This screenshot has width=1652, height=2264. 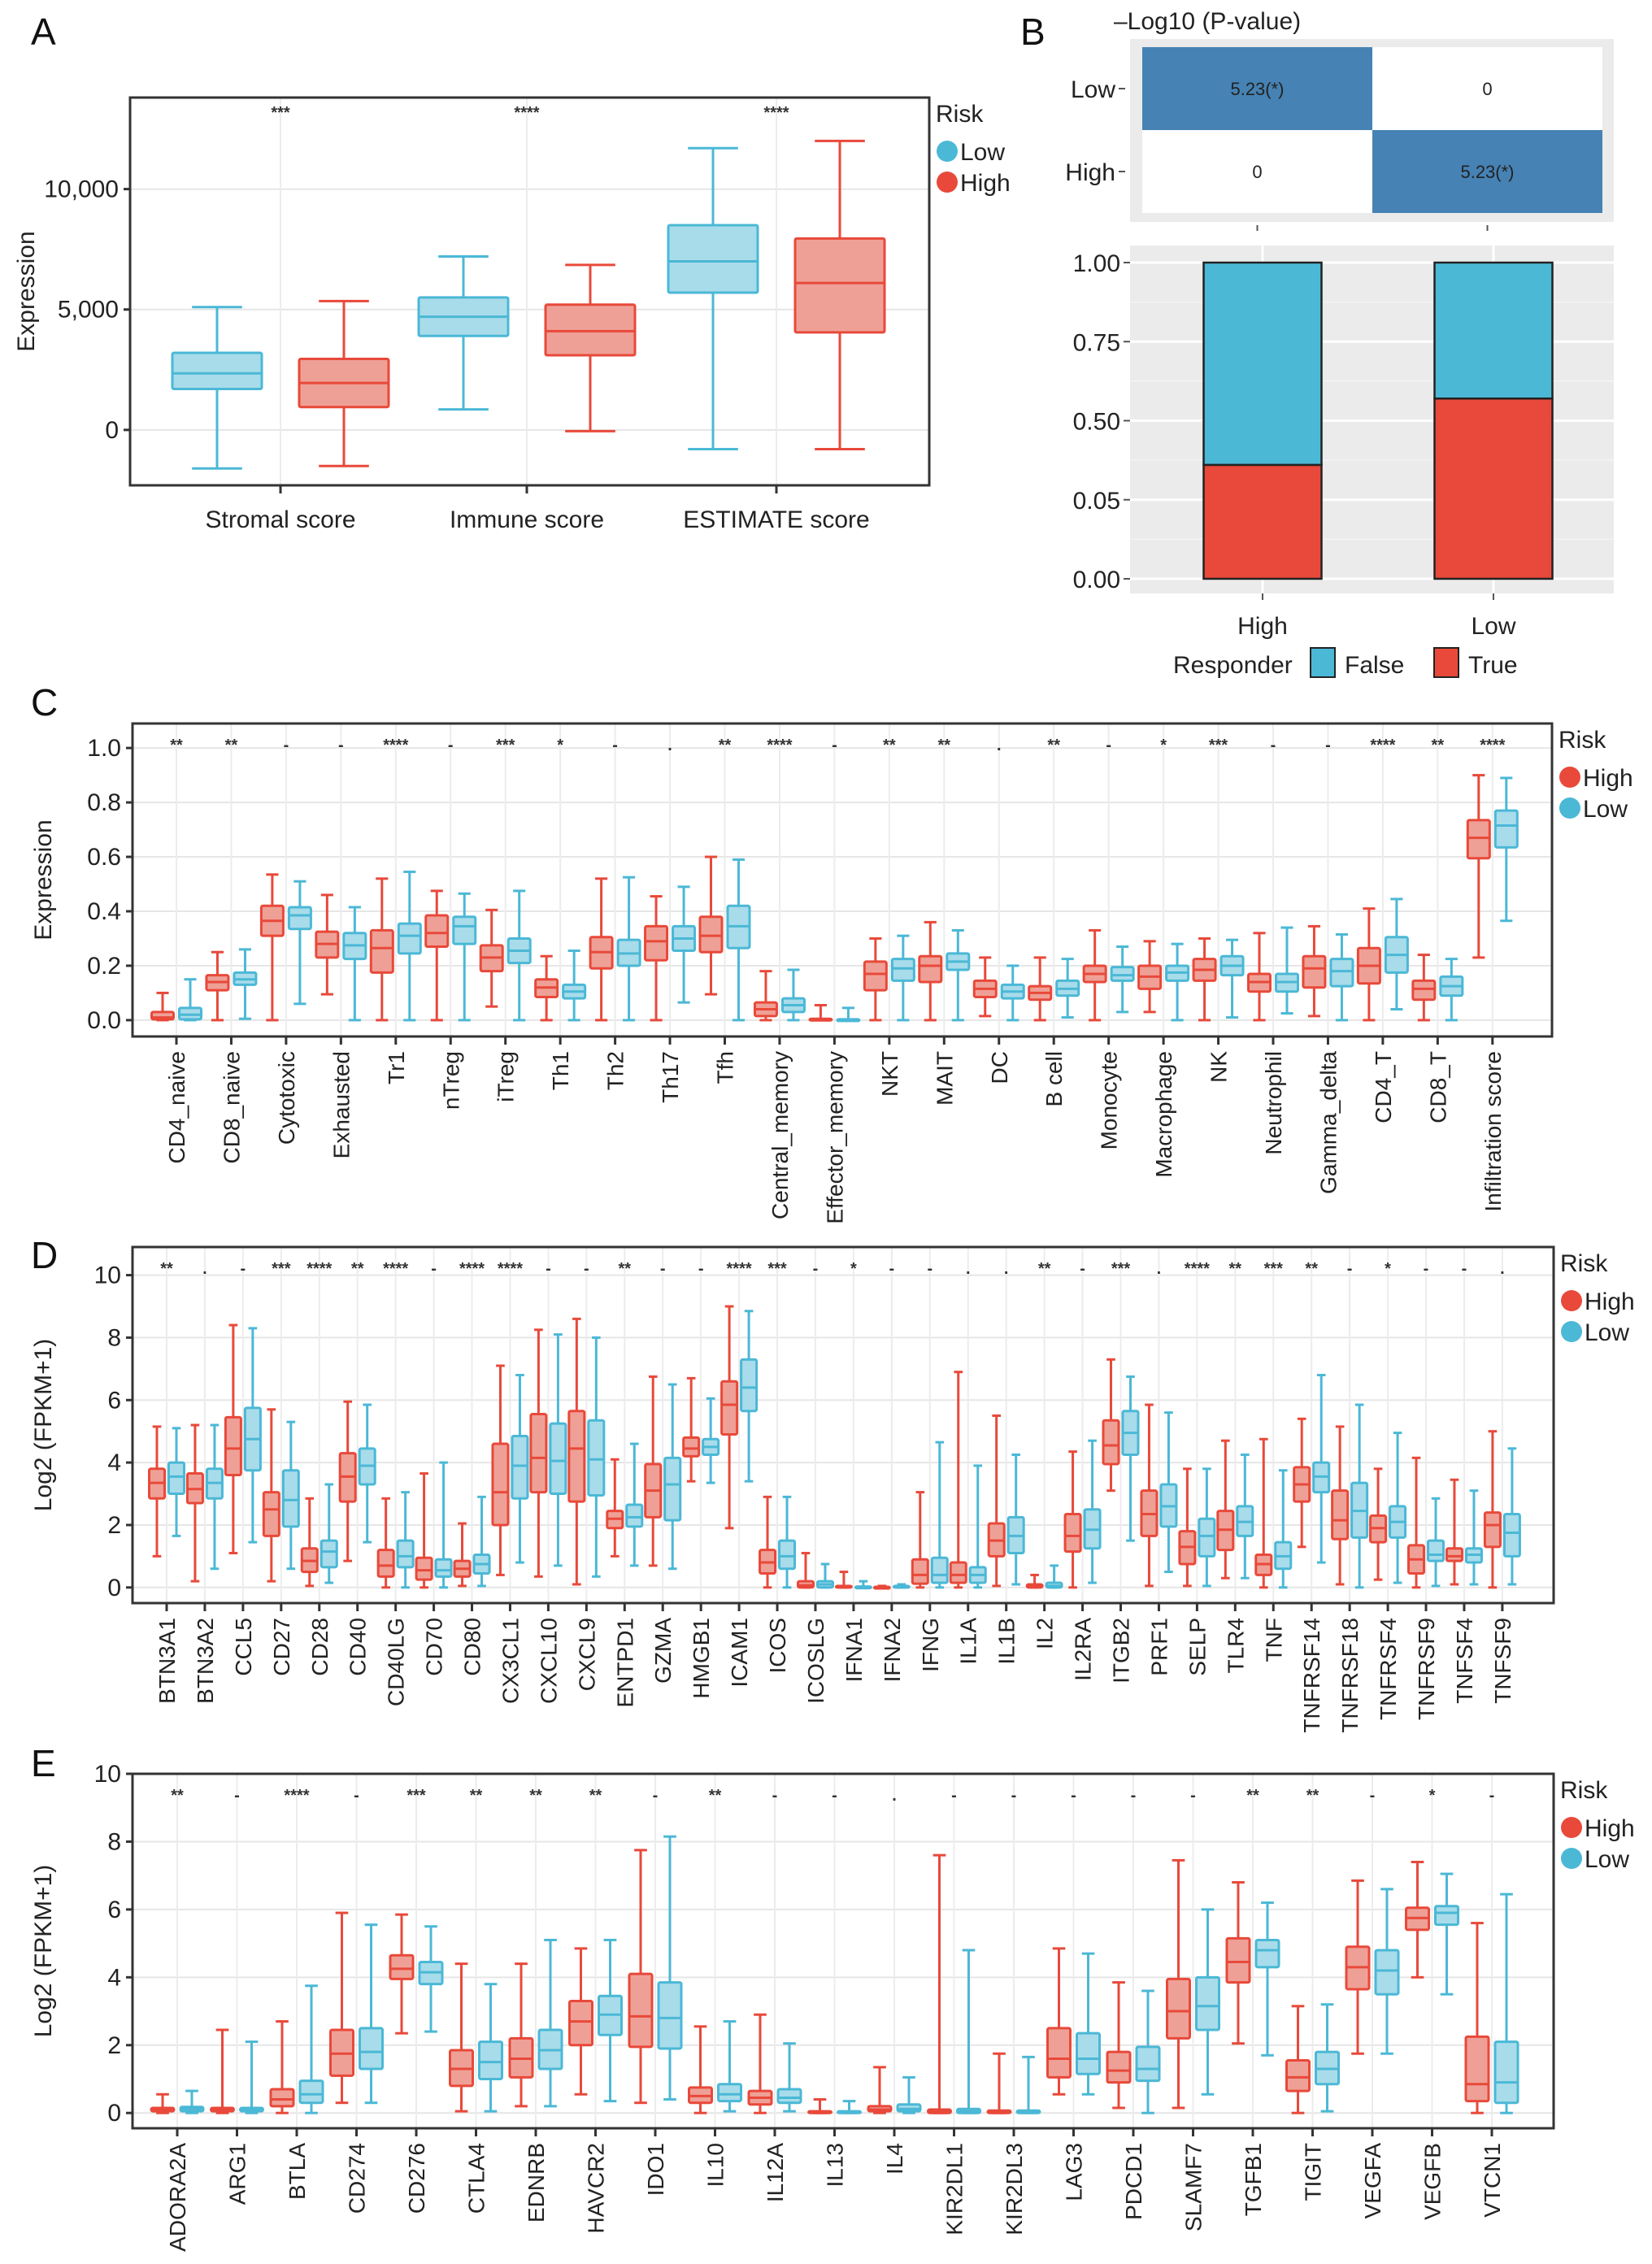 I want to click on y-tick-label: 0.6, so click(x=104, y=857).